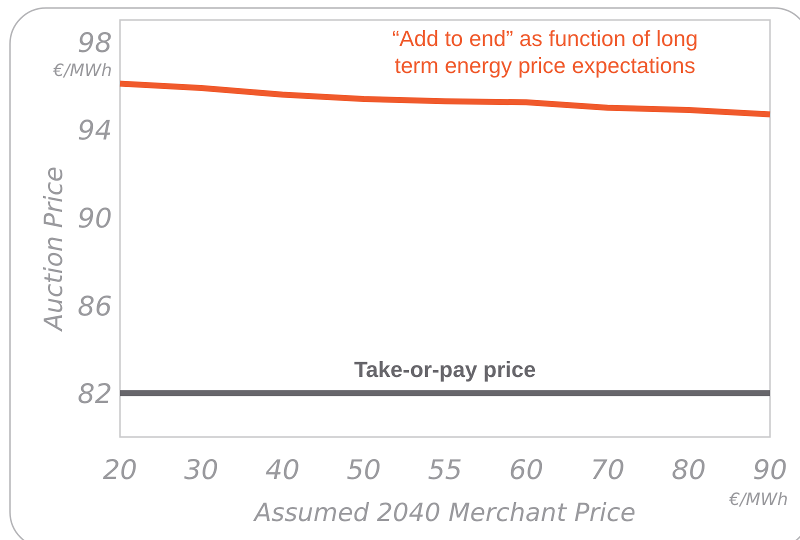 The image size is (800, 540). I want to click on x-tick-label: 50, so click(363, 470).